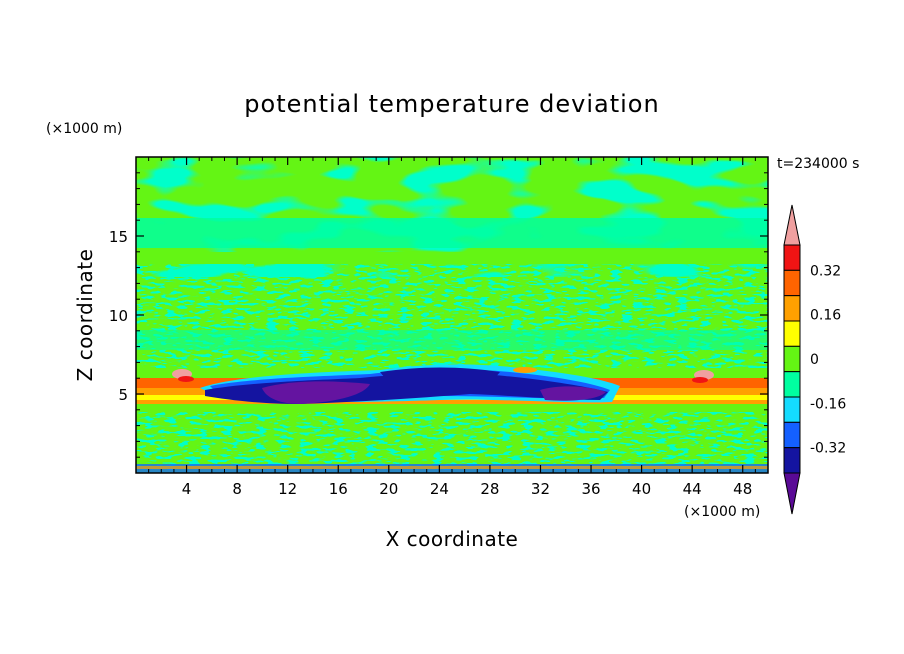  I want to click on x-tick-label: 8, so click(237, 489).